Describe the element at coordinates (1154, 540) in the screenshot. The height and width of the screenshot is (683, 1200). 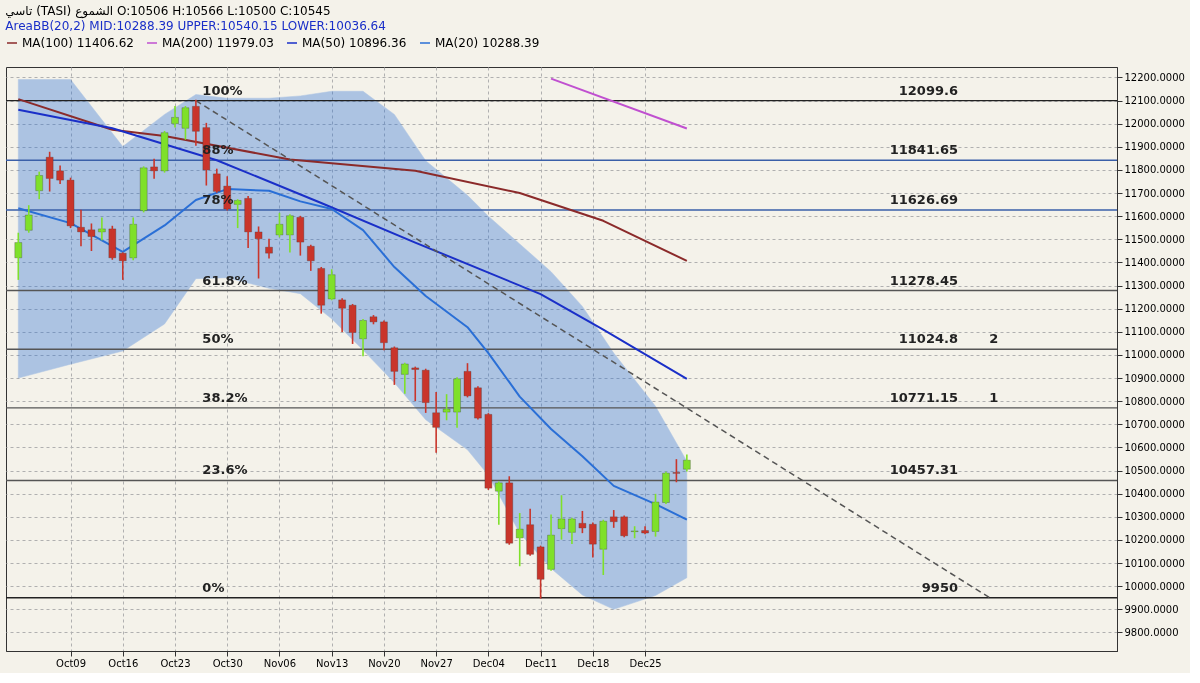
I see `y-tick-label: 10200.0000` at that location.